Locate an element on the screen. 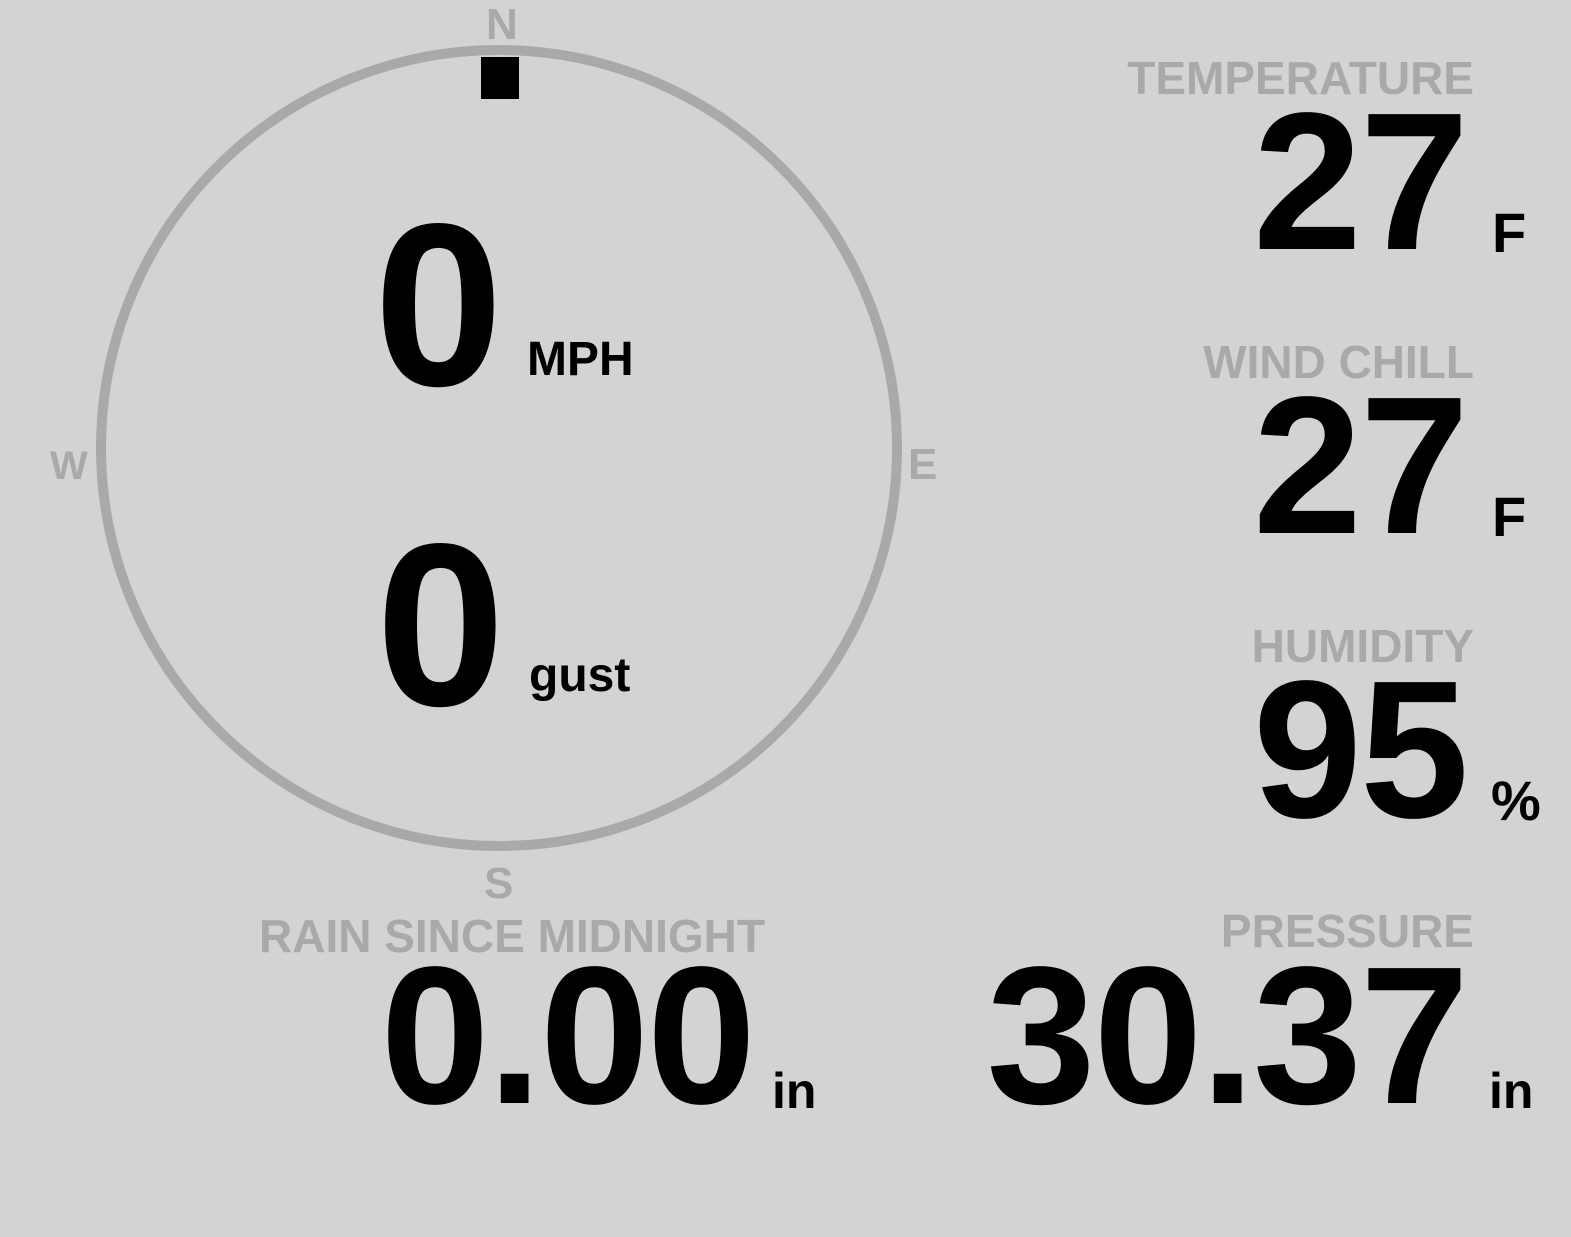 Image resolution: width=1571 pixels, height=1237 pixels. humidity-label: HUMIDITY is located at coordinates (1362, 646).